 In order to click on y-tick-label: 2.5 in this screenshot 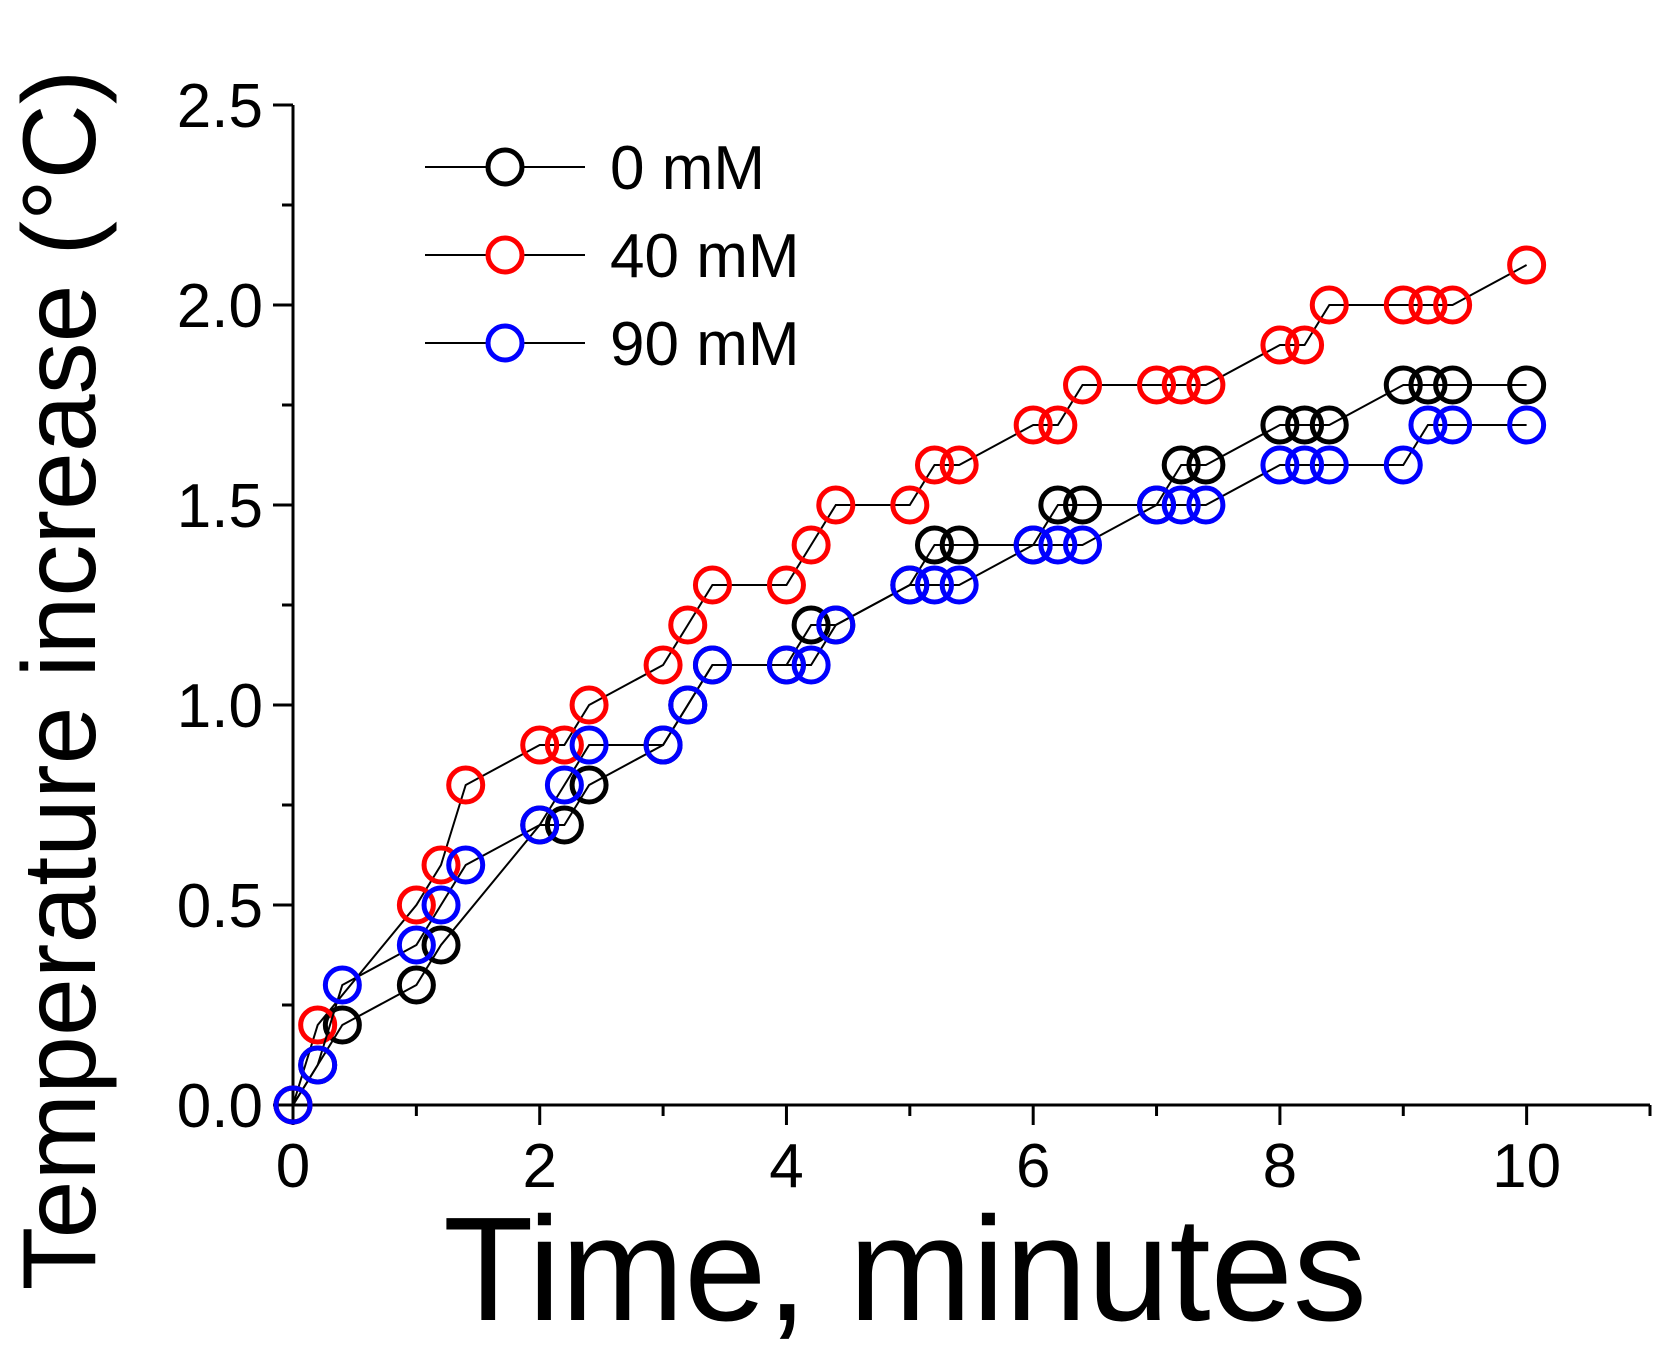, I will do `click(220, 106)`.